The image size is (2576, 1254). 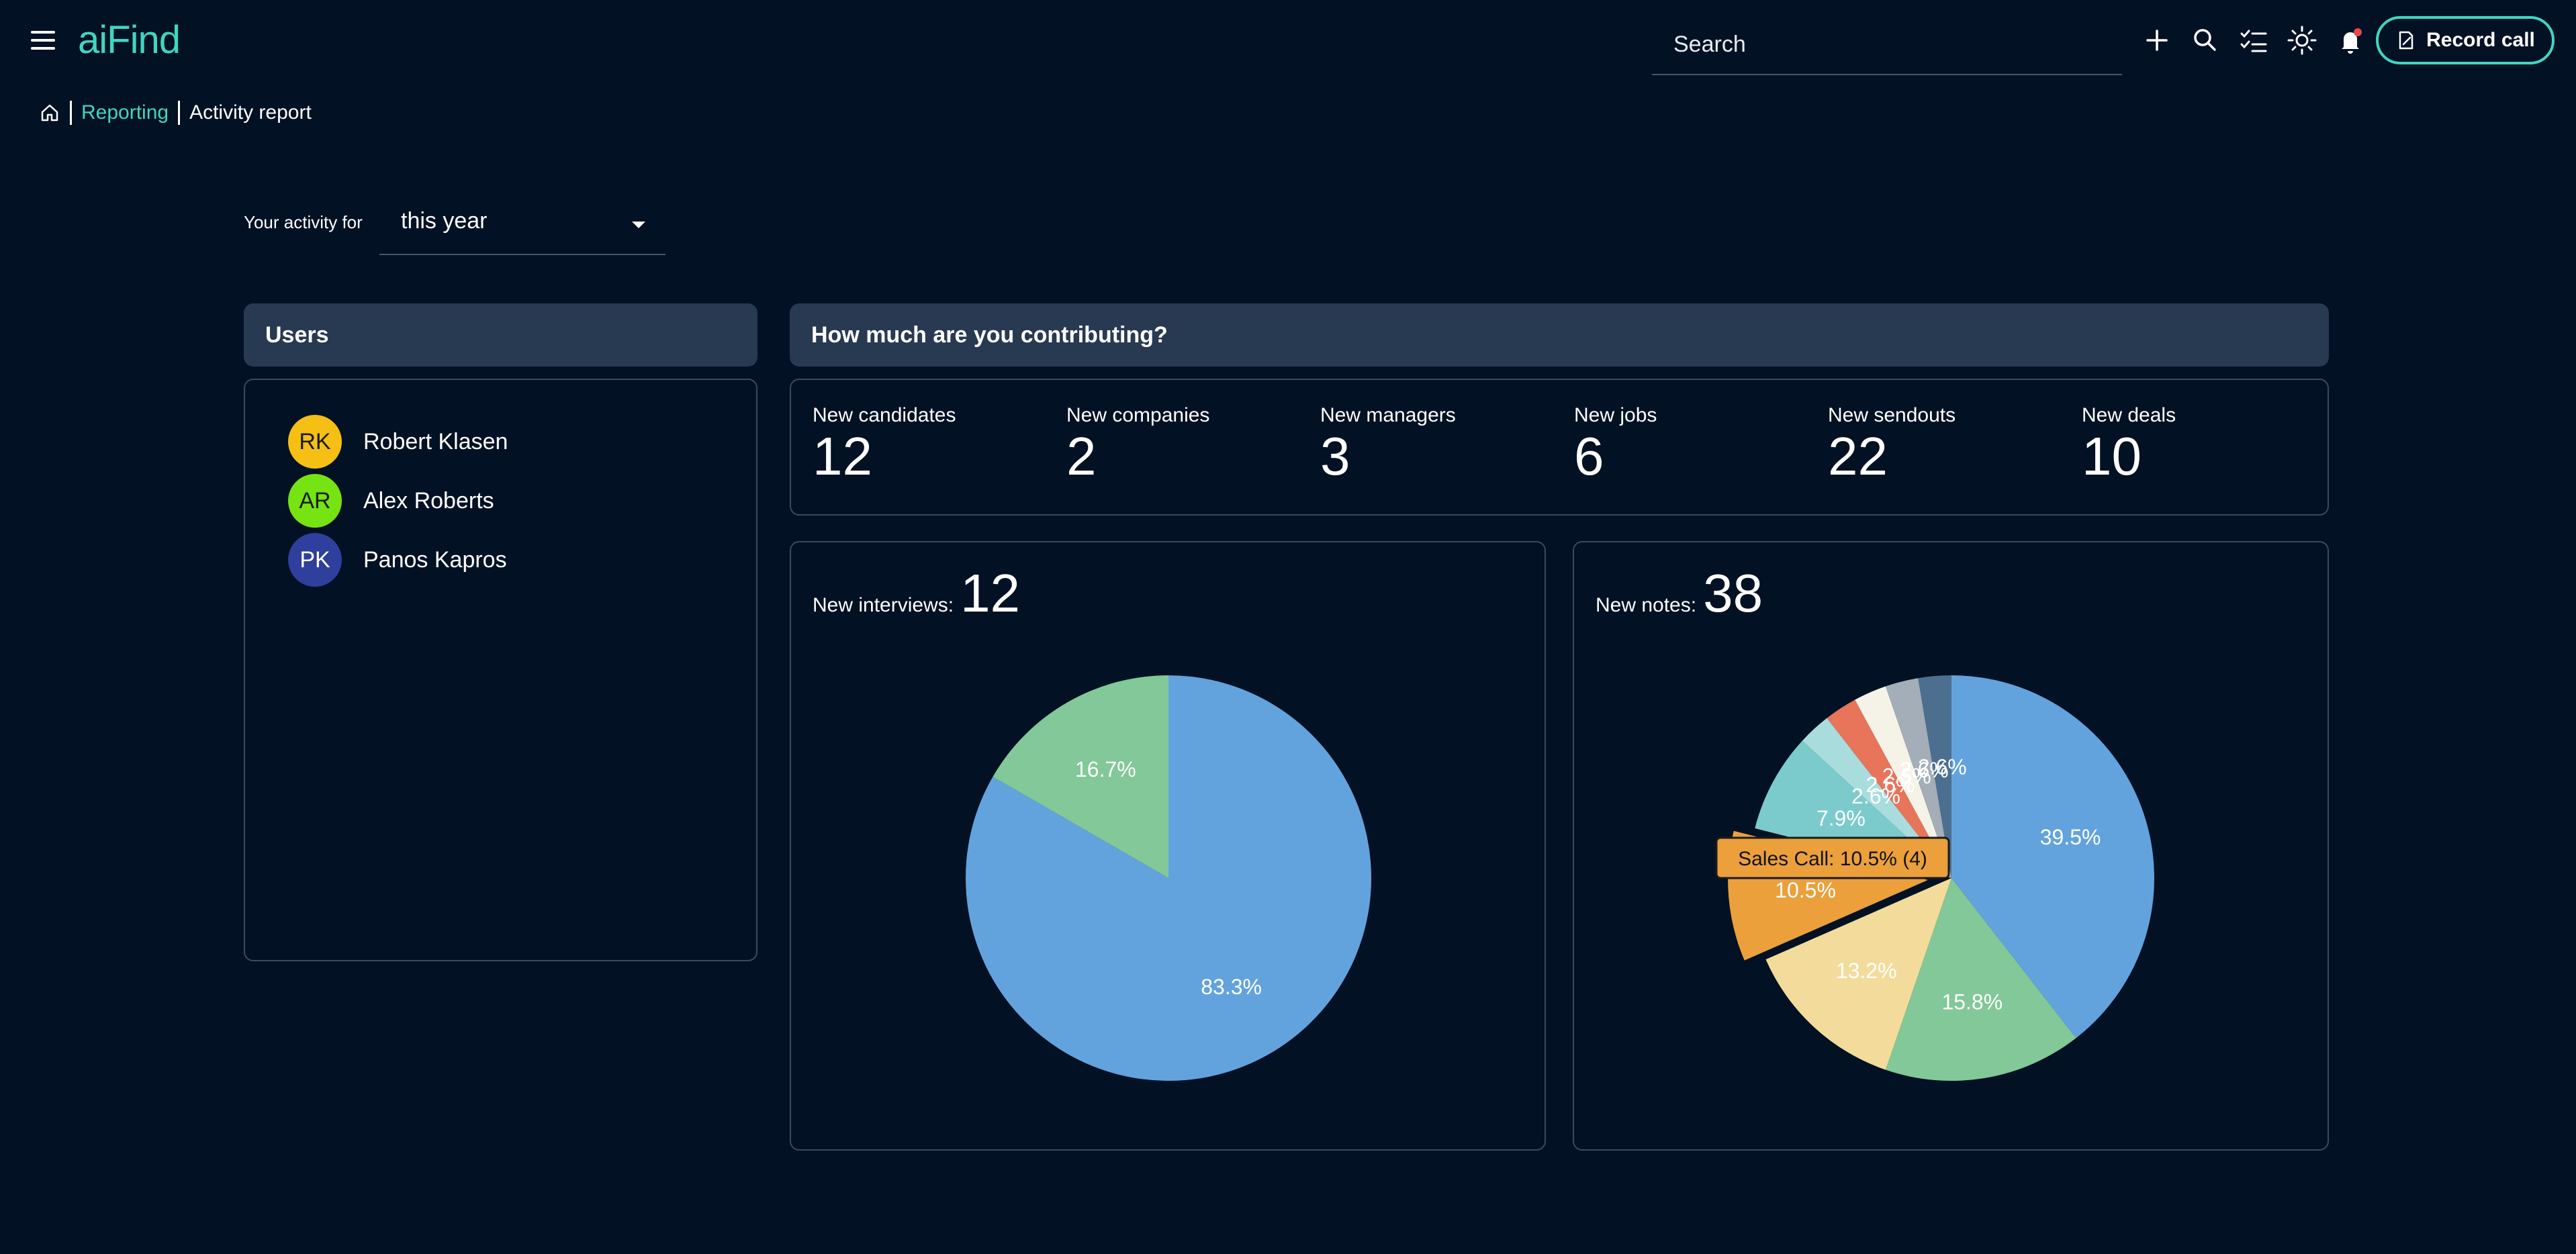 I want to click on stat-new-candidates: New candidates 12, so click(x=884, y=443).